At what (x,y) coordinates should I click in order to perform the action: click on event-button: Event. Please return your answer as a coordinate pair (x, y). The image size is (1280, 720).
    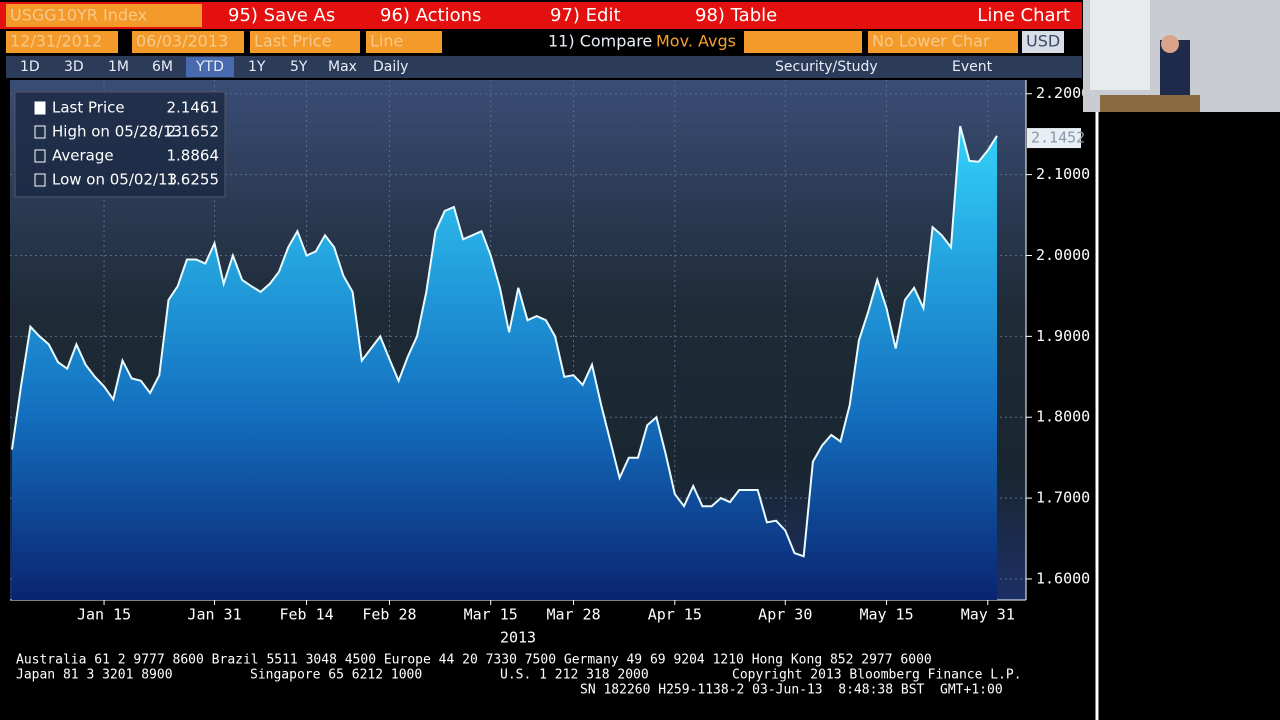
    Looking at the image, I should click on (972, 67).